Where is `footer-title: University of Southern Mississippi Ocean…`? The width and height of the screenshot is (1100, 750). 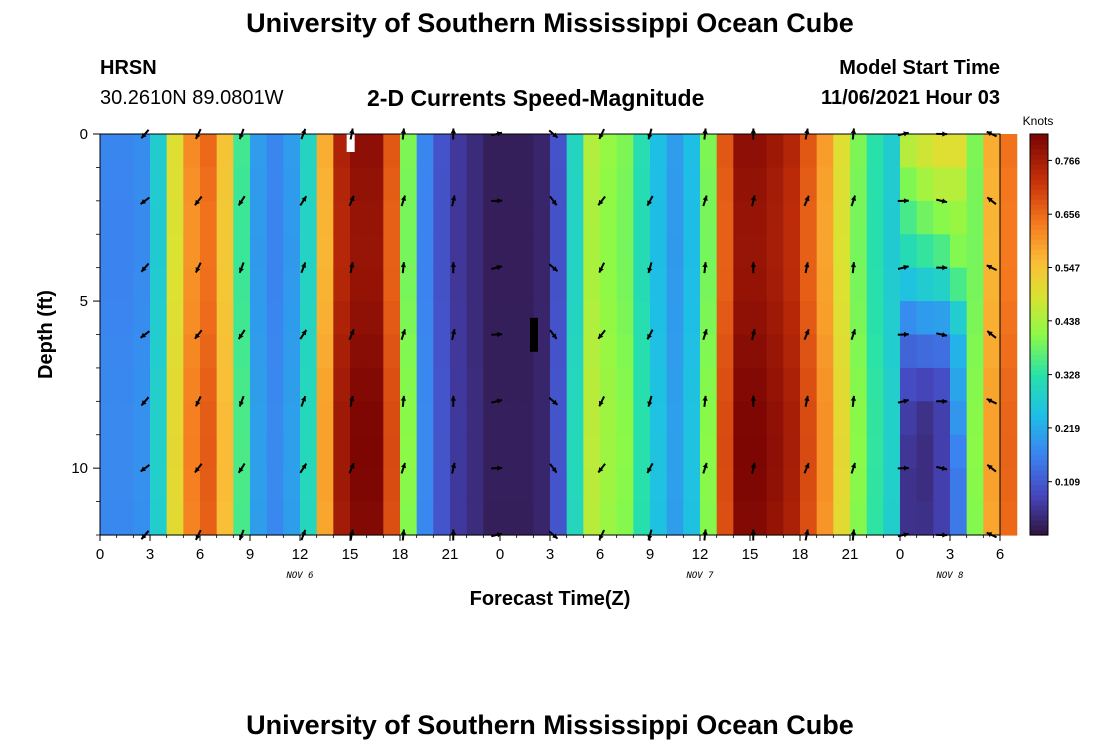 footer-title: University of Southern Mississippi Ocean… is located at coordinates (550, 725).